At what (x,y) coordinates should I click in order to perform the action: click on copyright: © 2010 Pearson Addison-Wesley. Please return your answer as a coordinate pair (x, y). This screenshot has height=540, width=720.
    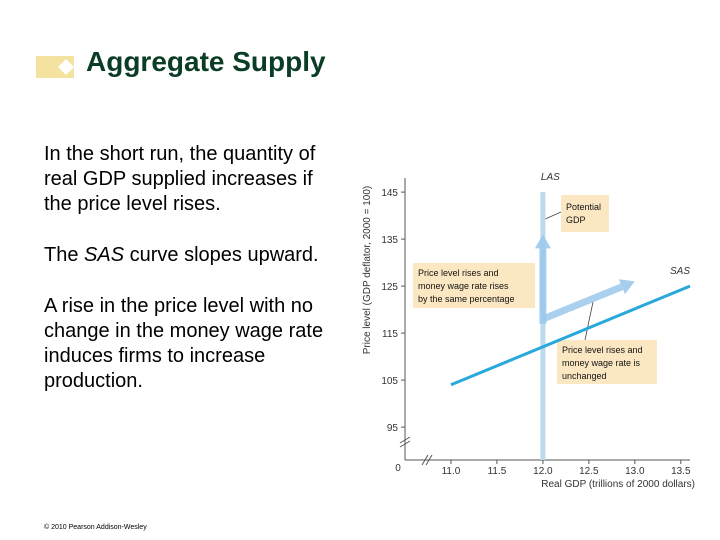
    Looking at the image, I should click on (95, 527).